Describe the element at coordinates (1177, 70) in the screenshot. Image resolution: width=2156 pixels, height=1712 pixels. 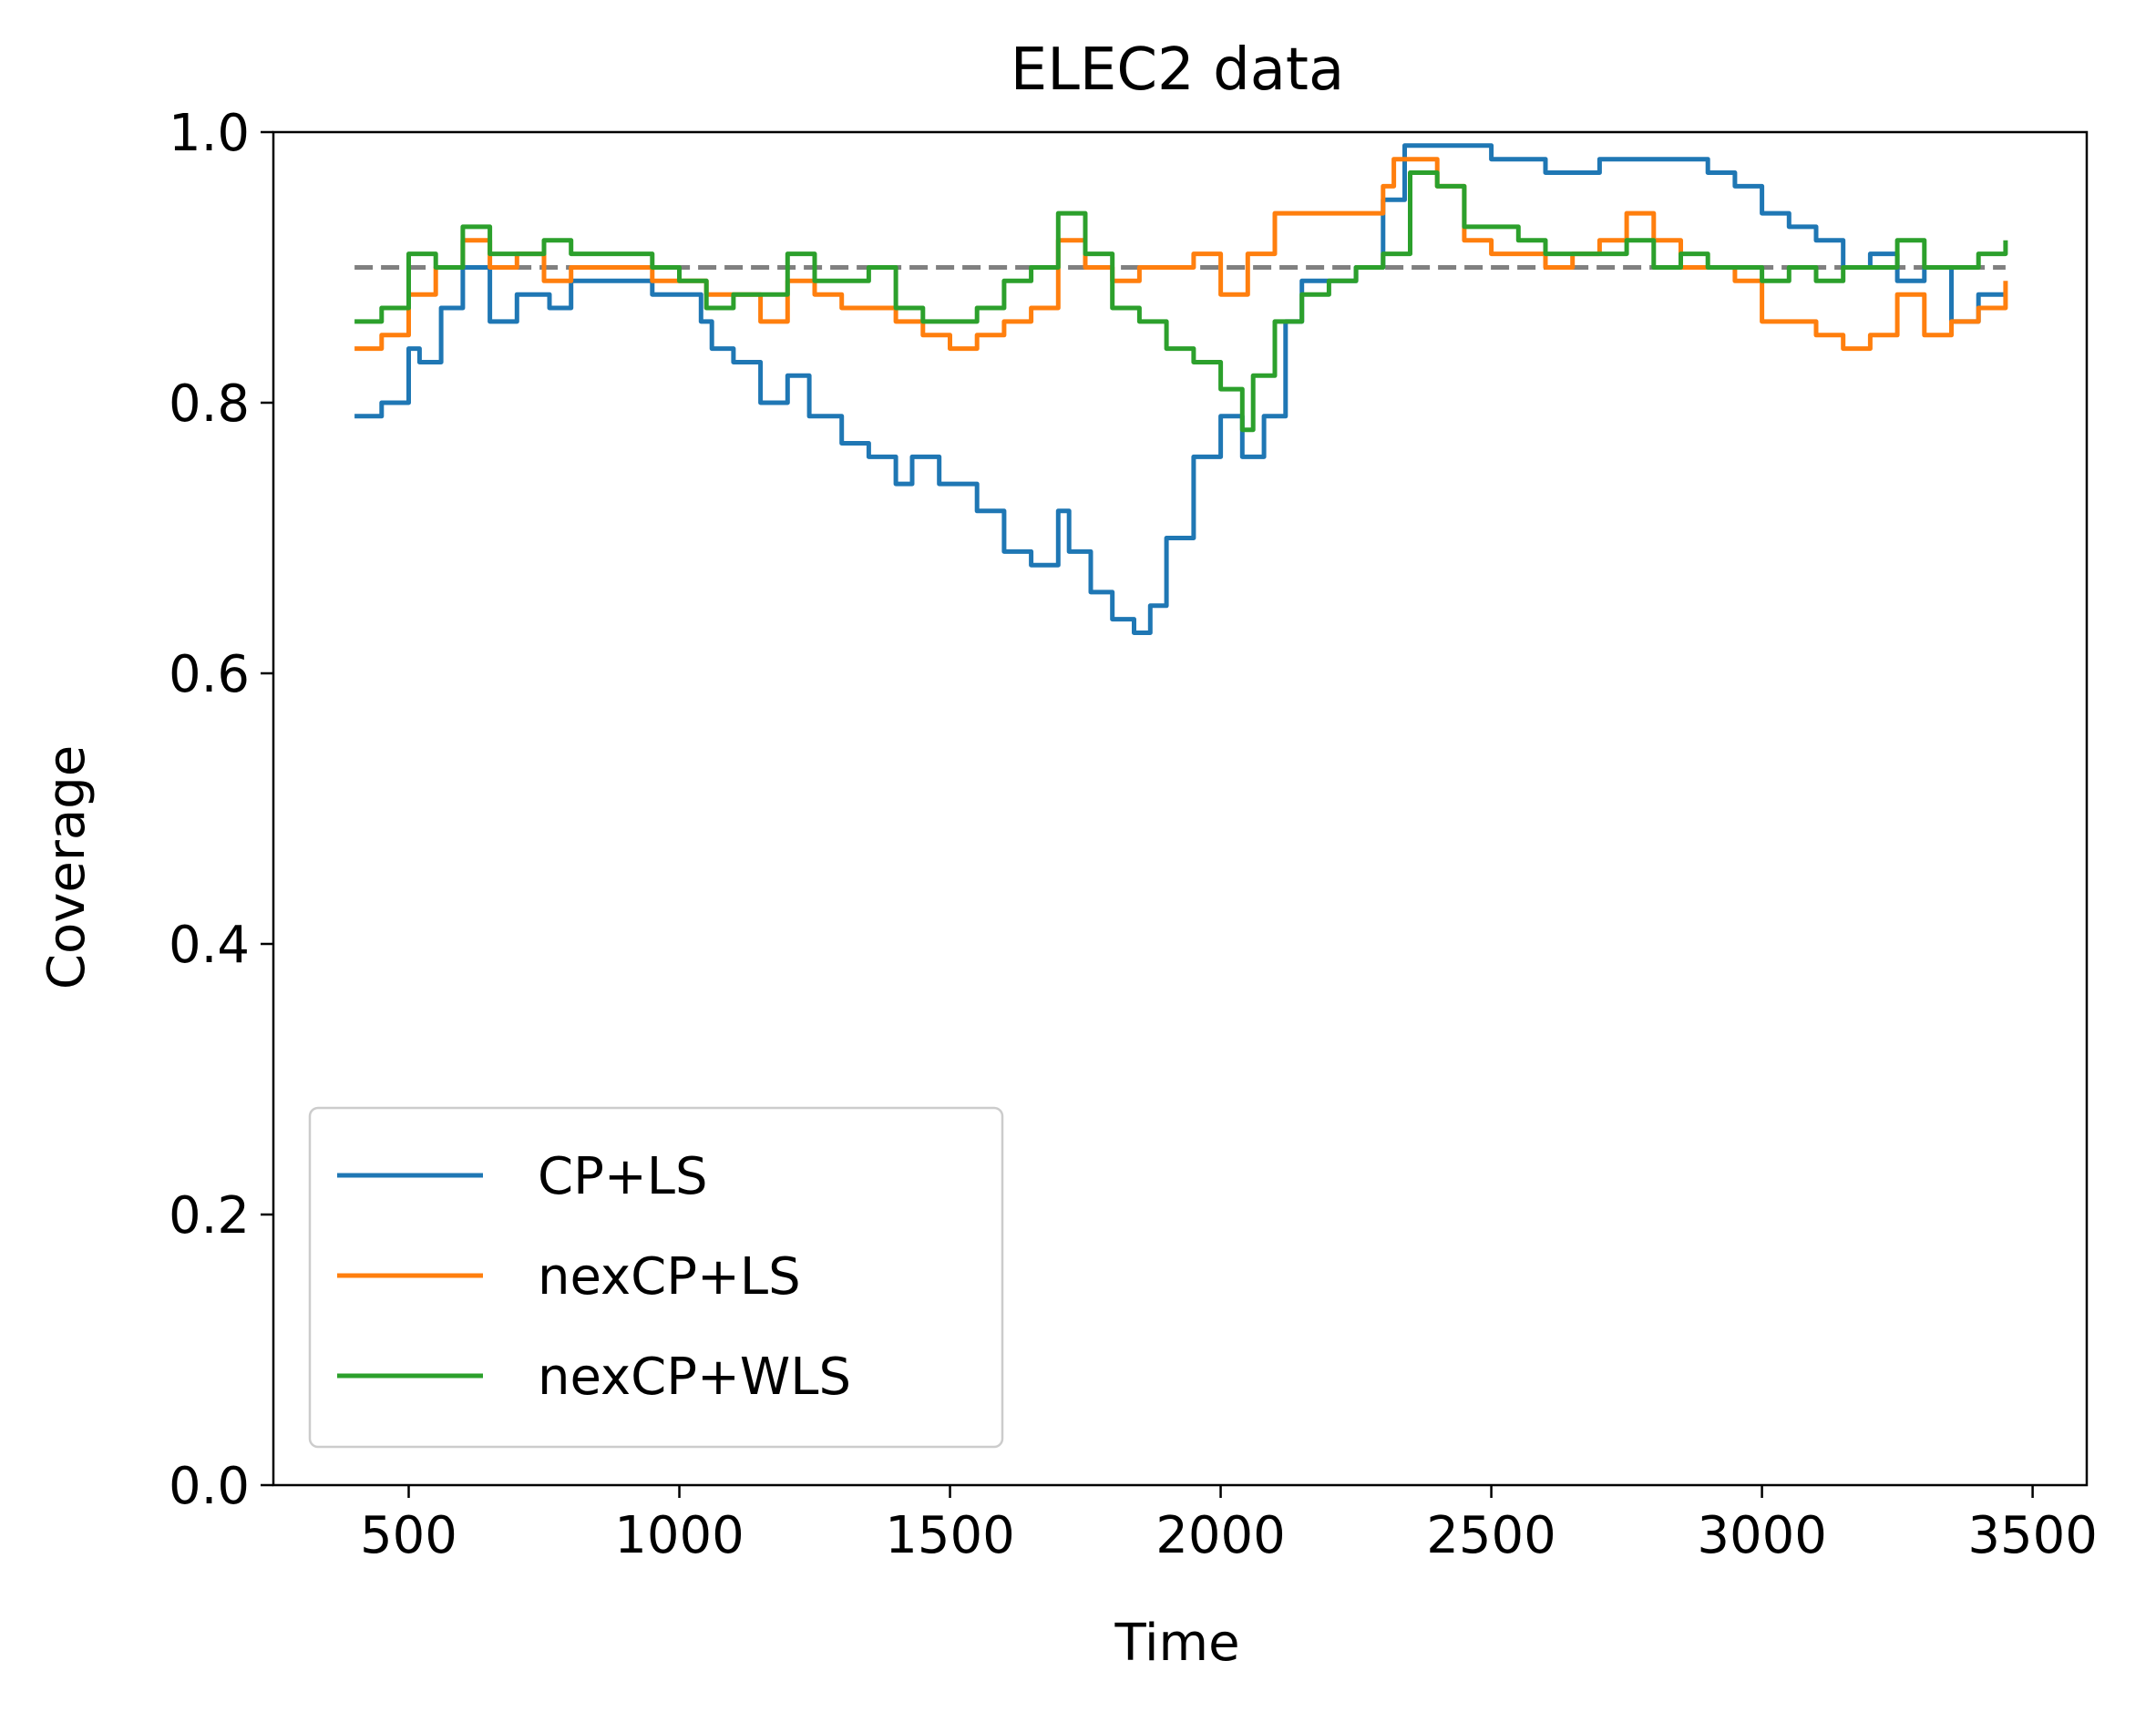
I see `chart-title: ELEC2 data` at that location.